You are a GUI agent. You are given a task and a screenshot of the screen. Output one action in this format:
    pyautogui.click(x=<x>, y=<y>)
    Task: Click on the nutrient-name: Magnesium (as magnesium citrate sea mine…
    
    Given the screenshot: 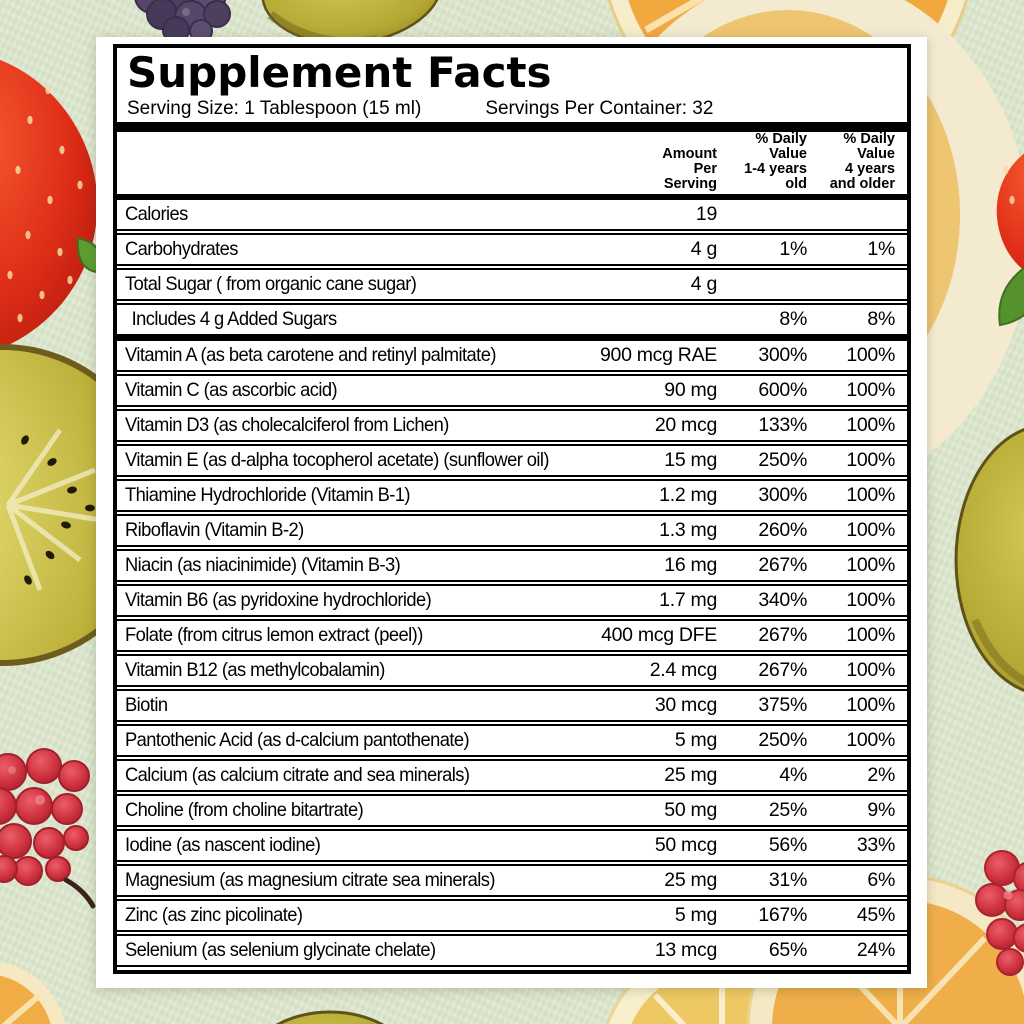 What is the action you would take?
    pyautogui.click(x=310, y=880)
    